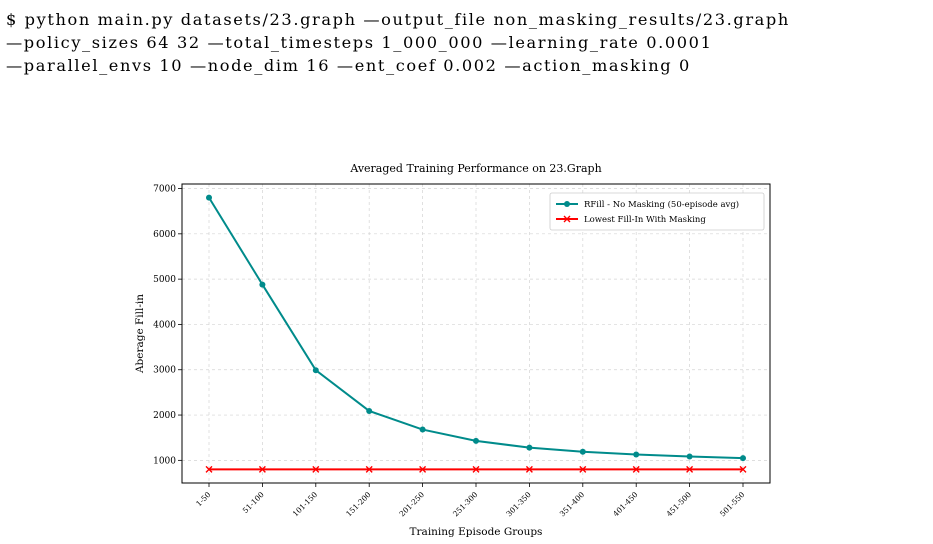  Describe the element at coordinates (164, 235) in the screenshot. I see `y-tick-label: 6000` at that location.